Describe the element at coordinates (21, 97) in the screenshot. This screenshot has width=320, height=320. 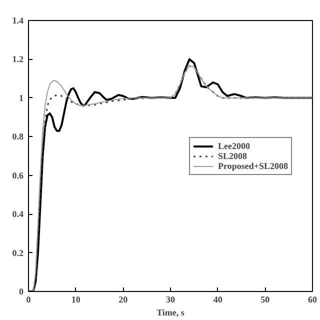
I see `y-tick-label: 1` at that location.